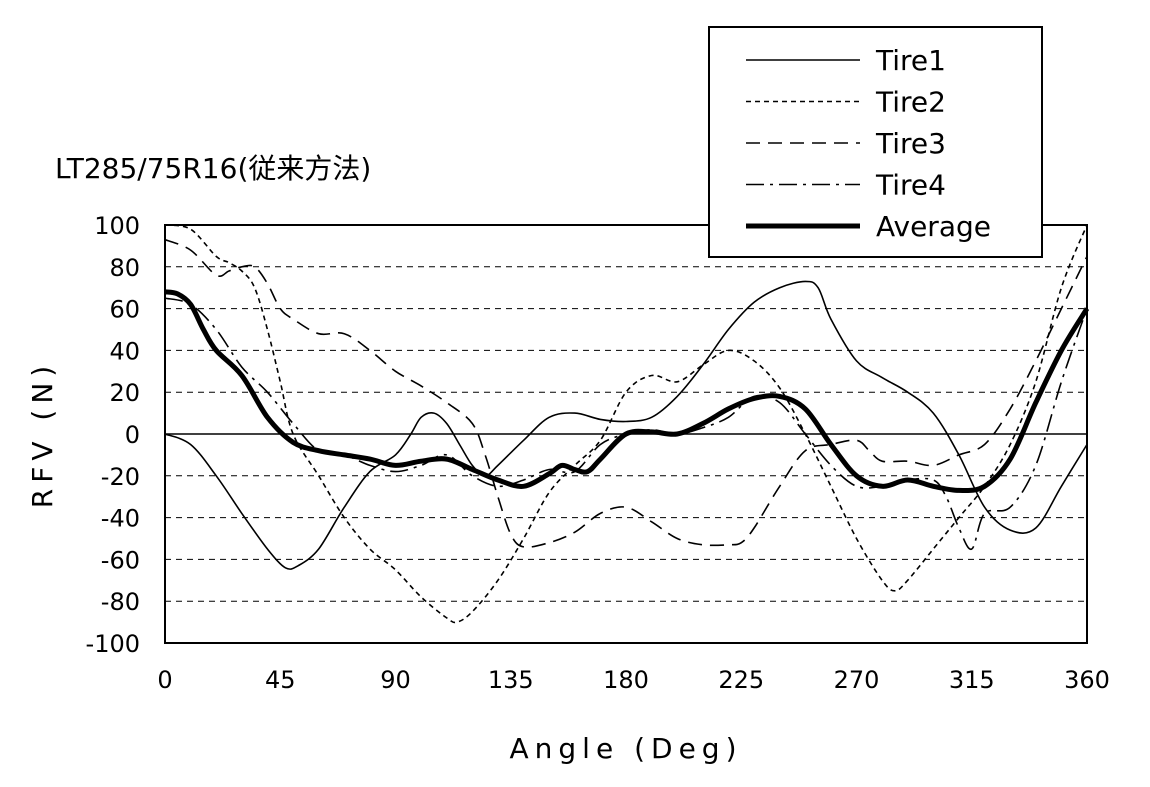 The height and width of the screenshot is (787, 1150). What do you see at coordinates (120, 560) in the screenshot?
I see `y-tick-label: -60` at bounding box center [120, 560].